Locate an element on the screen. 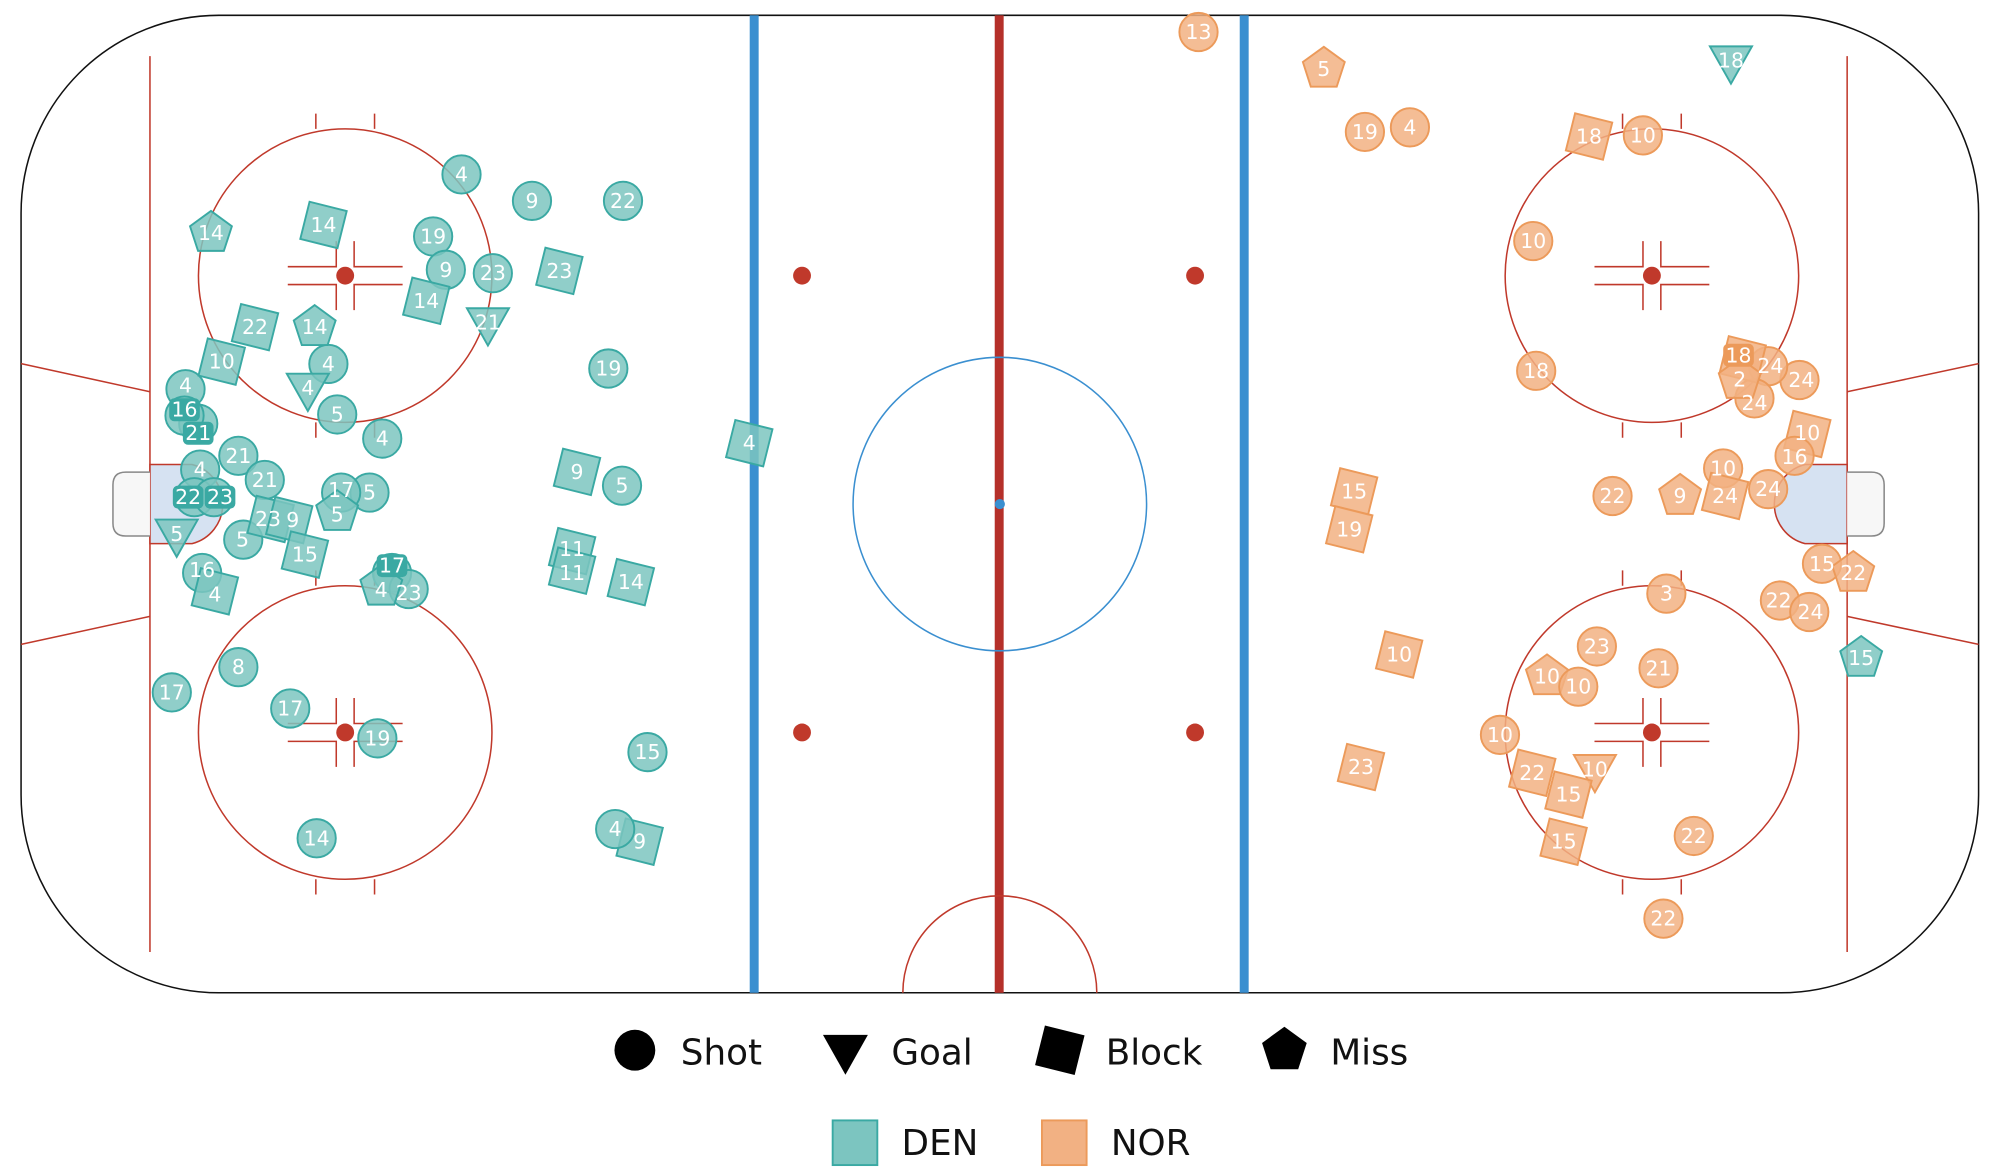 This screenshot has width=1992, height=1174. center-dot is located at coordinates (999, 504).